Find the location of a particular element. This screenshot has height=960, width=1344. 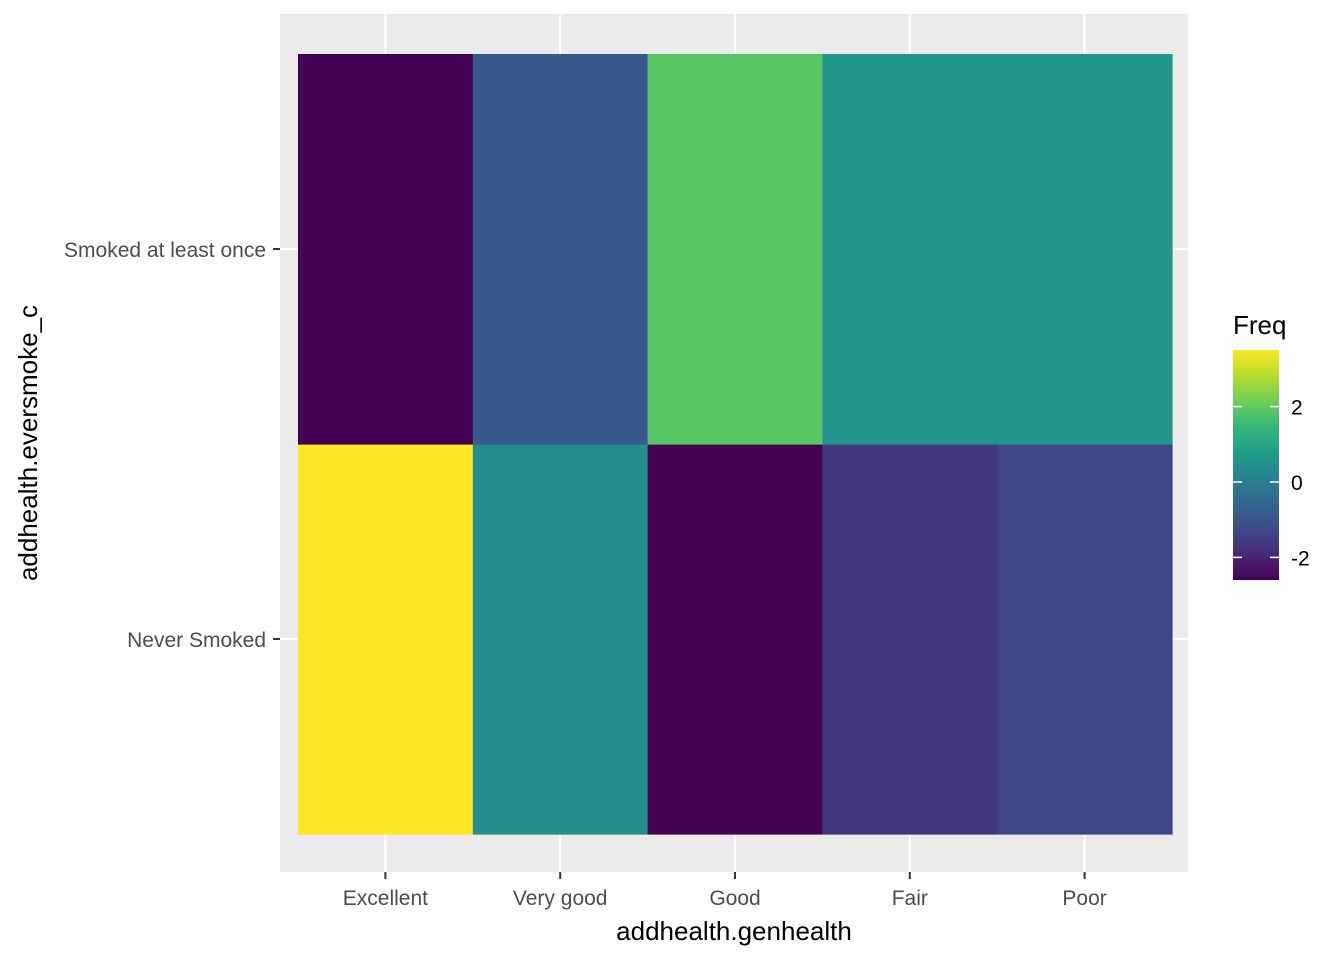

legend-label: 2 is located at coordinates (1297, 408).